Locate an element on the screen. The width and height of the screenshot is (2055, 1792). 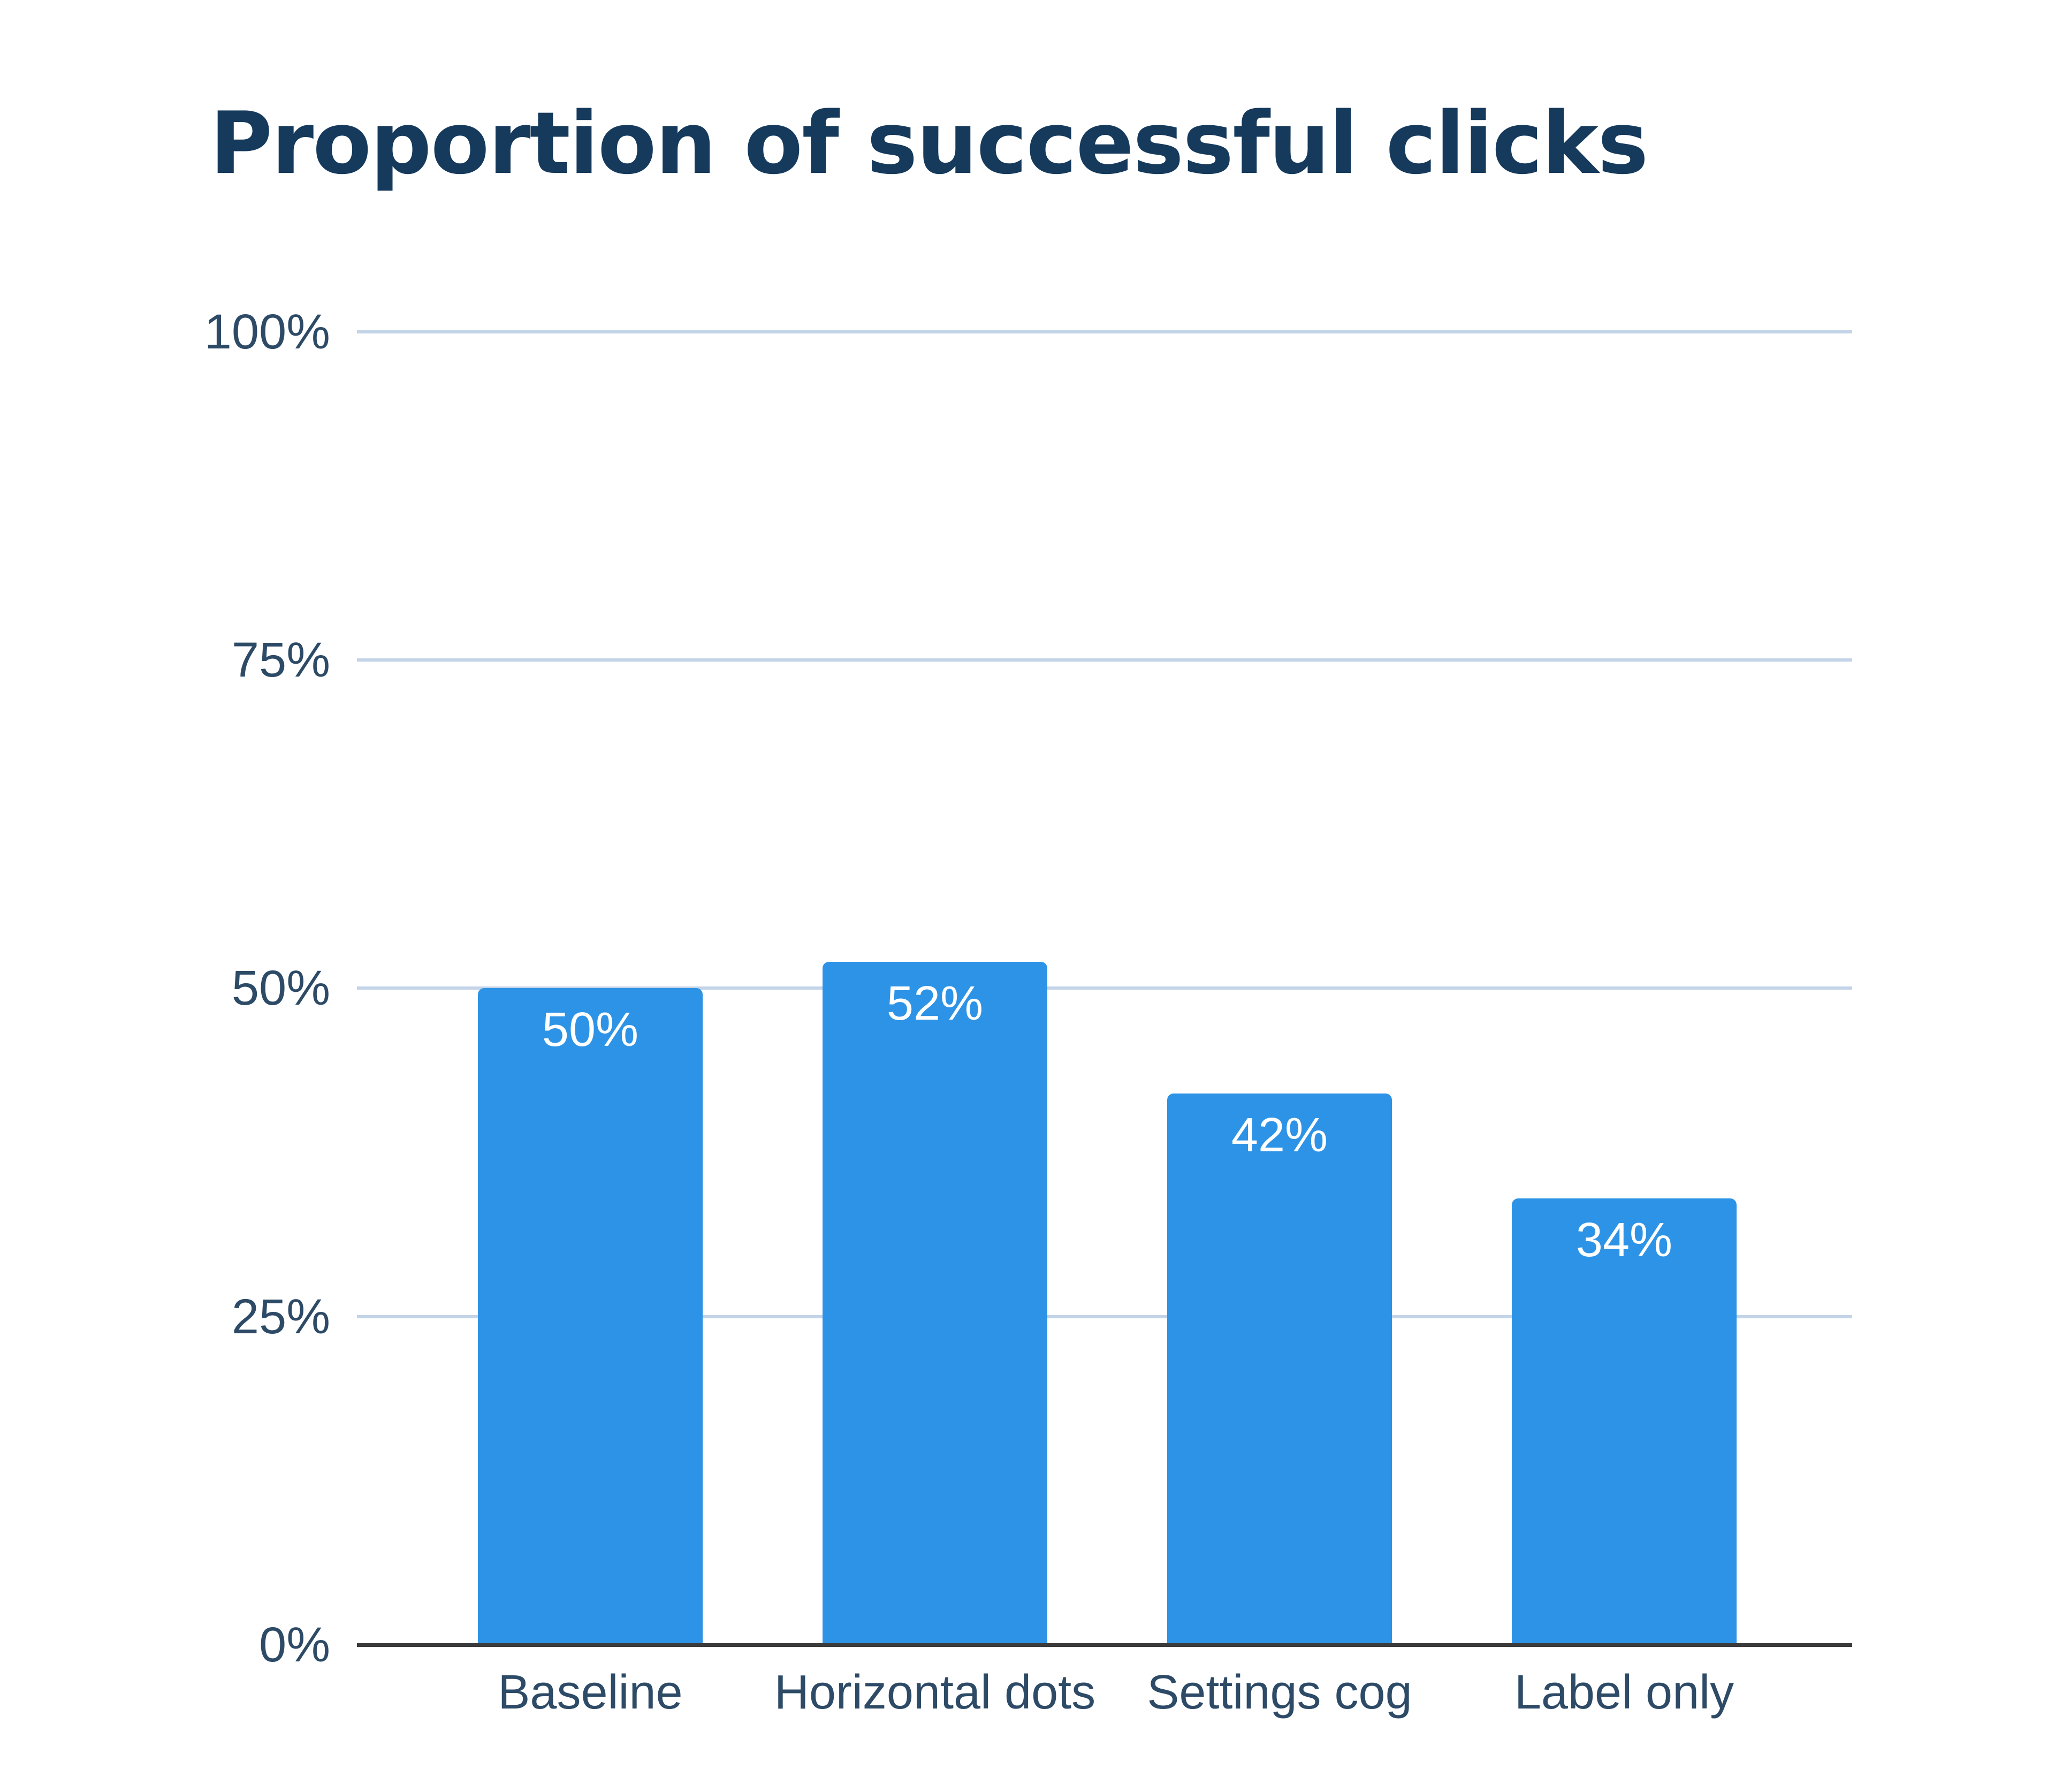
x-axis-line is located at coordinates (1104, 1645).